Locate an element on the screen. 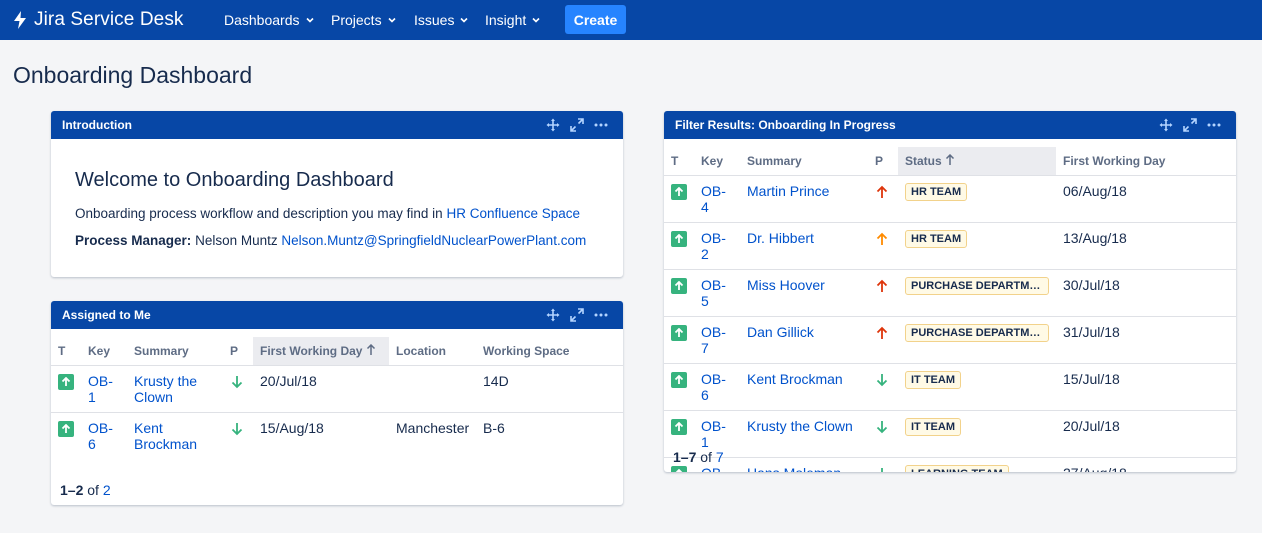 The image size is (1262, 533). sort-ascending-icon is located at coordinates (950, 159).